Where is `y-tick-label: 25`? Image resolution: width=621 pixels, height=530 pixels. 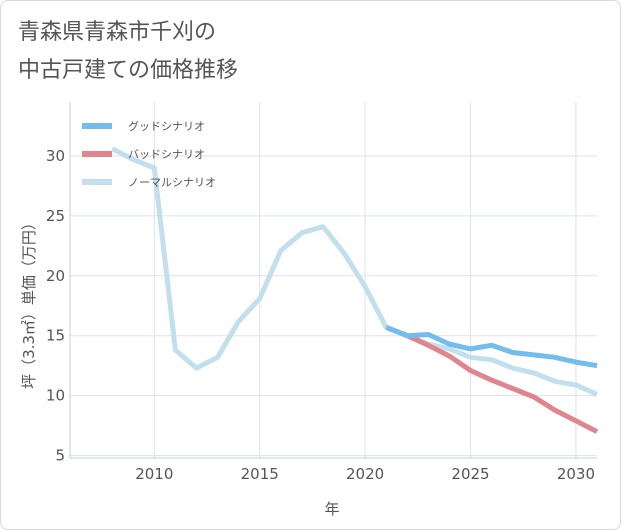
y-tick-label: 25 is located at coordinates (55, 216).